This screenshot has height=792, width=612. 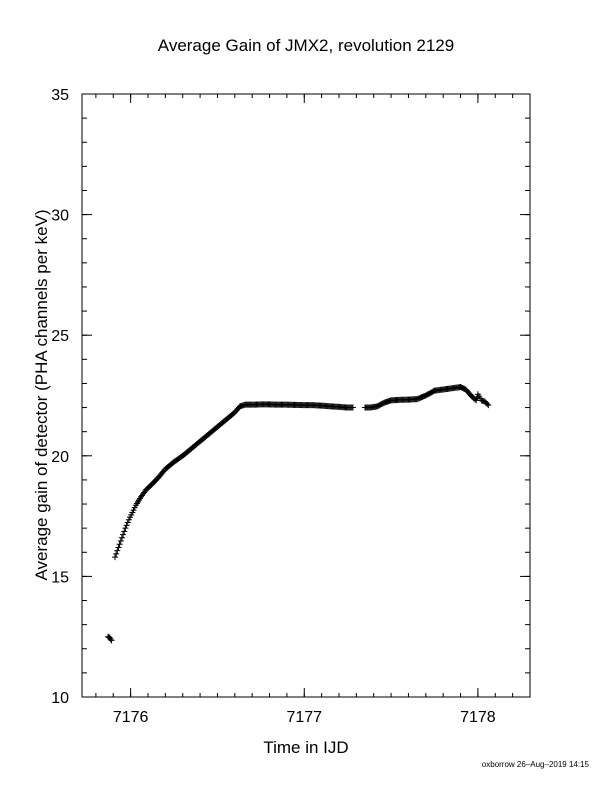 I want to click on chart-title: Average Gain of JMX2, revolution 2129, so click(x=306, y=45).